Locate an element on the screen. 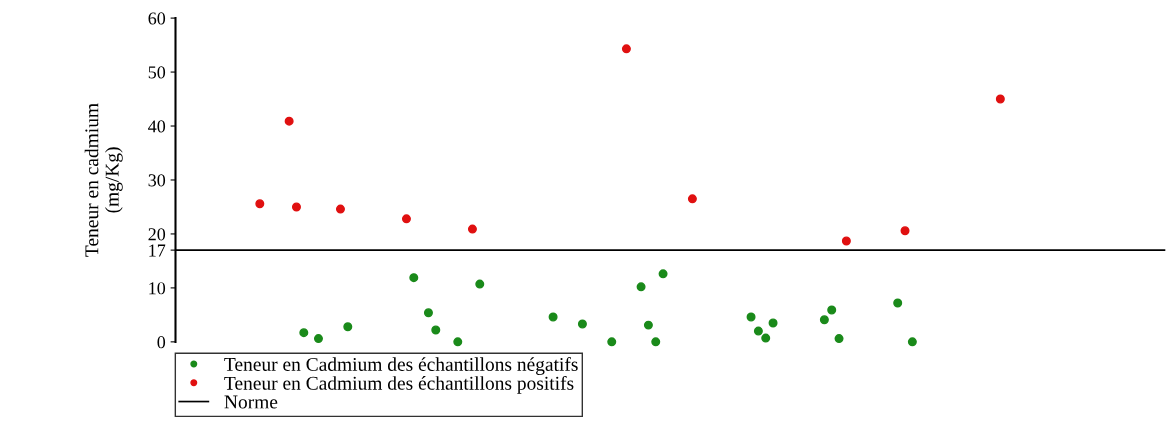 This screenshot has height=421, width=1170. legend-label: Teneur en Cadmium des échantillons négatifs is located at coordinates (401, 366).